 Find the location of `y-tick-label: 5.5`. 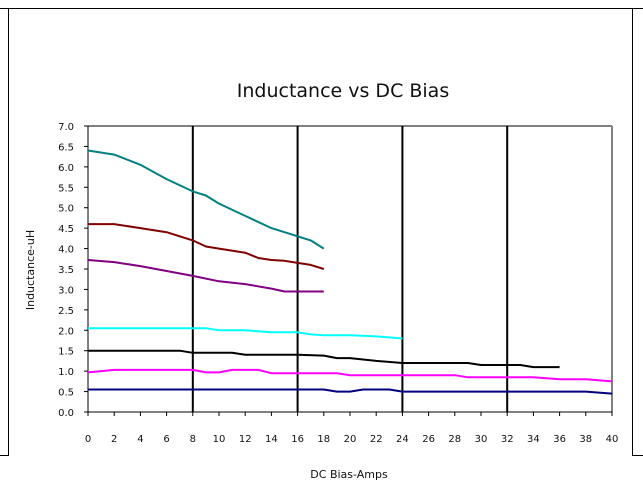

y-tick-label: 5.5 is located at coordinates (66, 188).